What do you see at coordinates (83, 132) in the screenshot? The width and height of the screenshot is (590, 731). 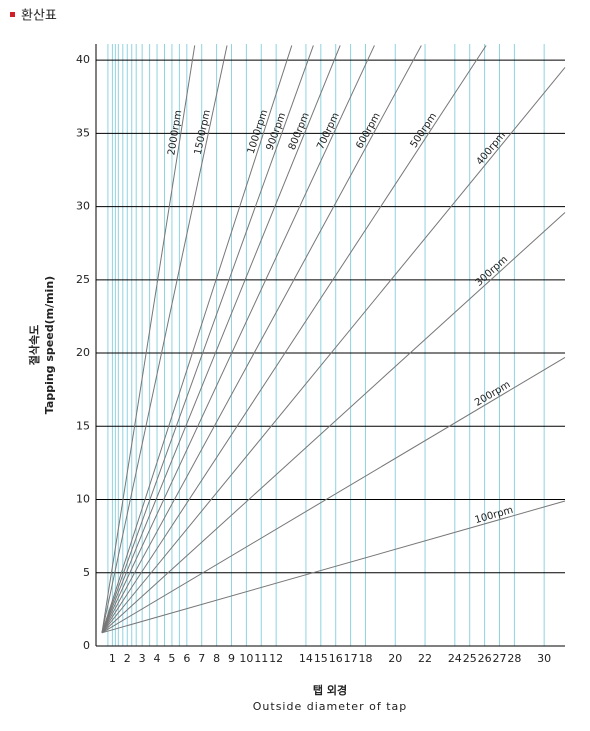 I see `y-tick-label: 35` at bounding box center [83, 132].